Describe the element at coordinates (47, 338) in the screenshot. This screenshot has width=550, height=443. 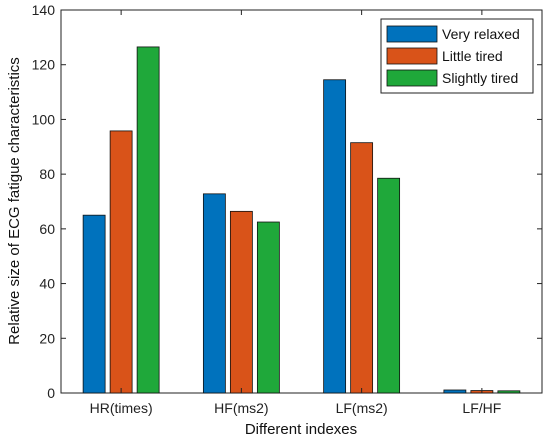
I see `y-tick-label: 20` at that location.